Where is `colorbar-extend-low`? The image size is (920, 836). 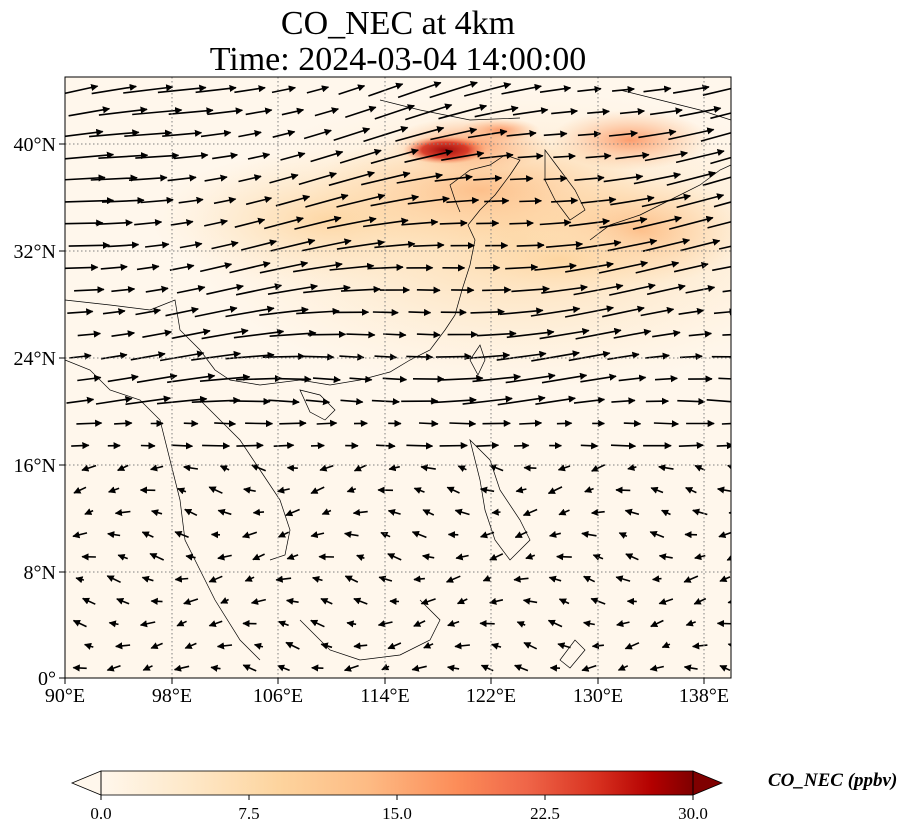 colorbar-extend-low is located at coordinates (86, 783).